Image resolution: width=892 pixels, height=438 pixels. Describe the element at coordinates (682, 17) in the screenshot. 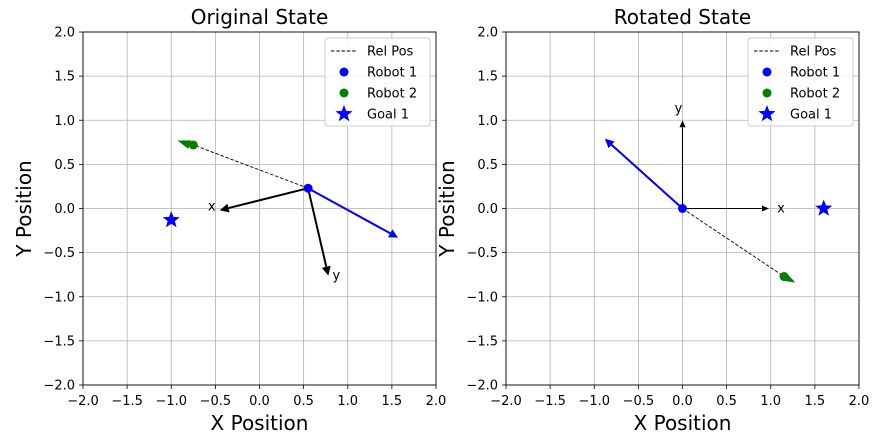

I see `chart-title: Rotated State` at that location.